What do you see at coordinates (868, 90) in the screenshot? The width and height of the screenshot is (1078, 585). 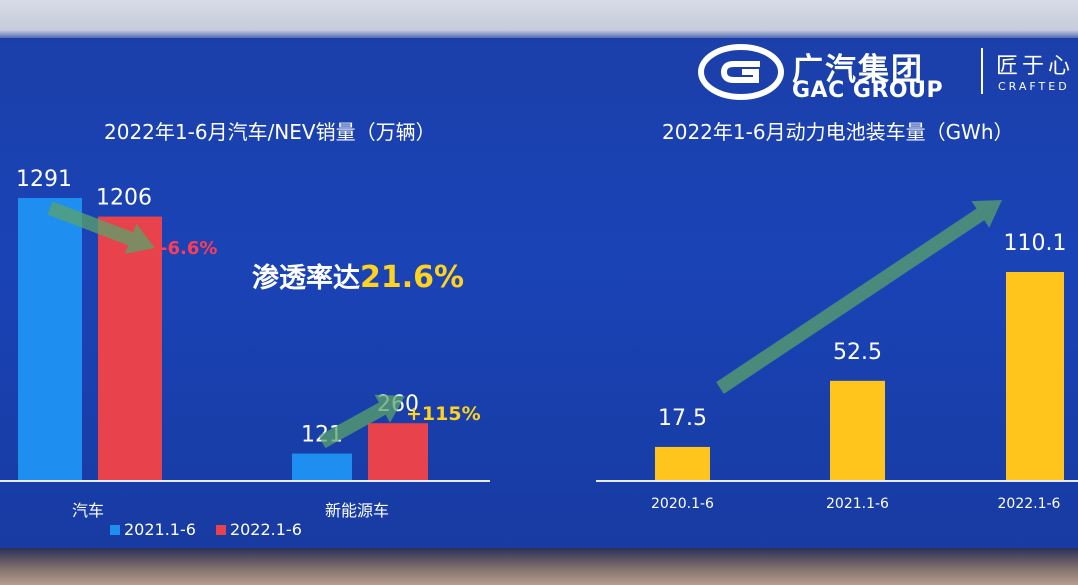 I see `brand-name-en: GAC GROUP` at bounding box center [868, 90].